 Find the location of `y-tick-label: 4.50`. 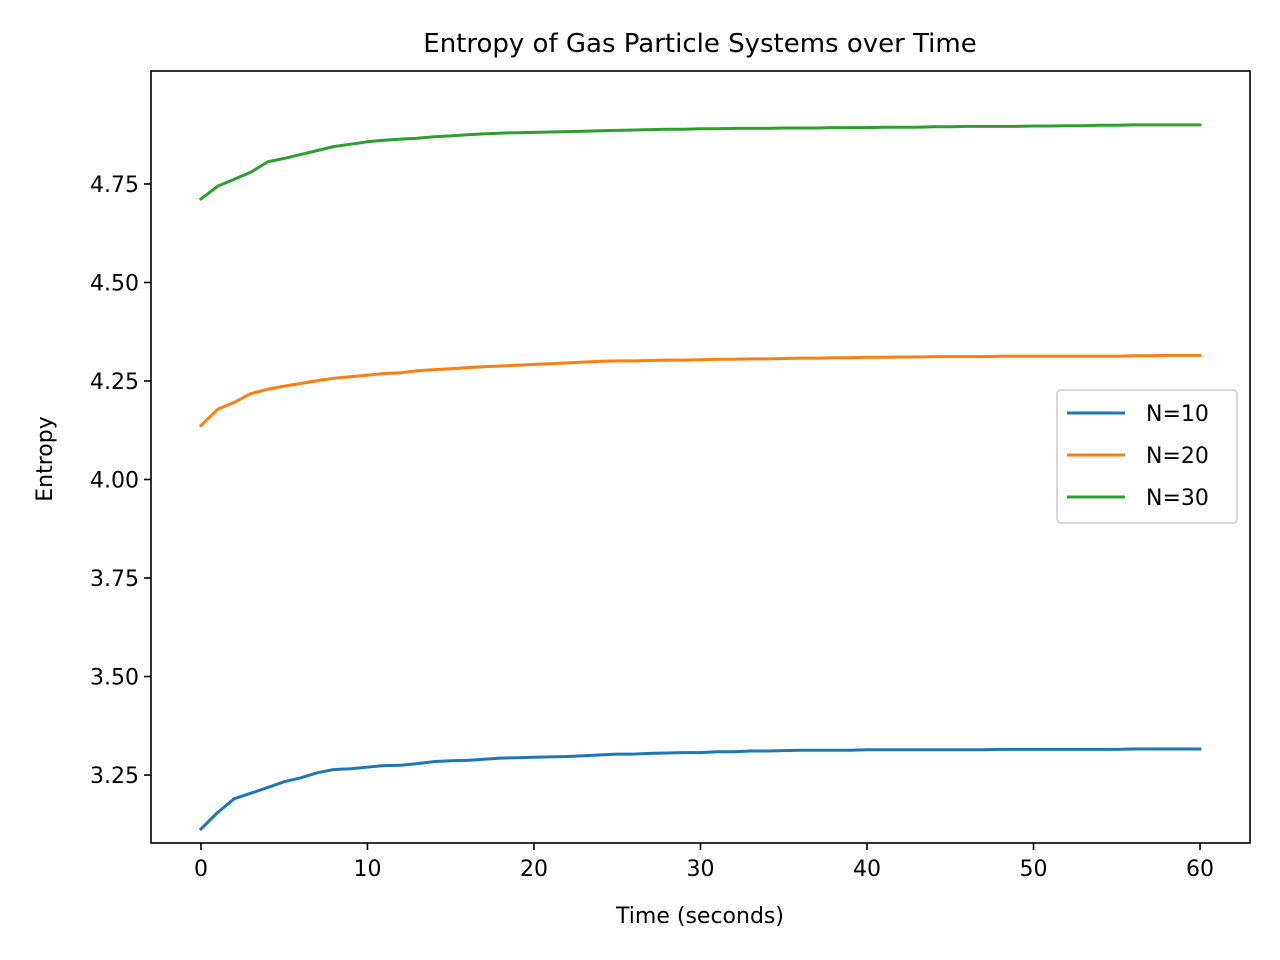

y-tick-label: 4.50 is located at coordinates (114, 283).